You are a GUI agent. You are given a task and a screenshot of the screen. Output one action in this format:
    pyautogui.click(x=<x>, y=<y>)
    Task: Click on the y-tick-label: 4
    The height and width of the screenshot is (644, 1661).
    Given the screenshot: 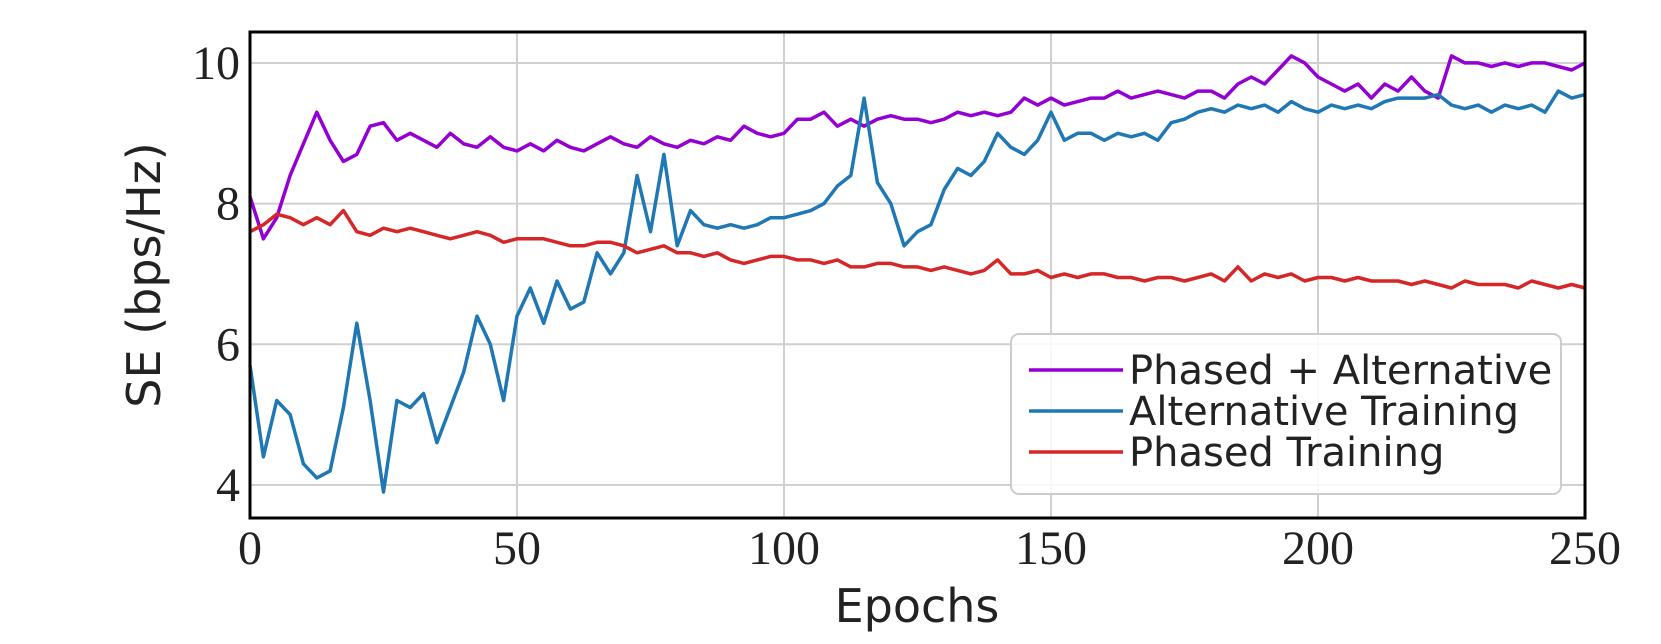 What is the action you would take?
    pyautogui.click(x=228, y=485)
    